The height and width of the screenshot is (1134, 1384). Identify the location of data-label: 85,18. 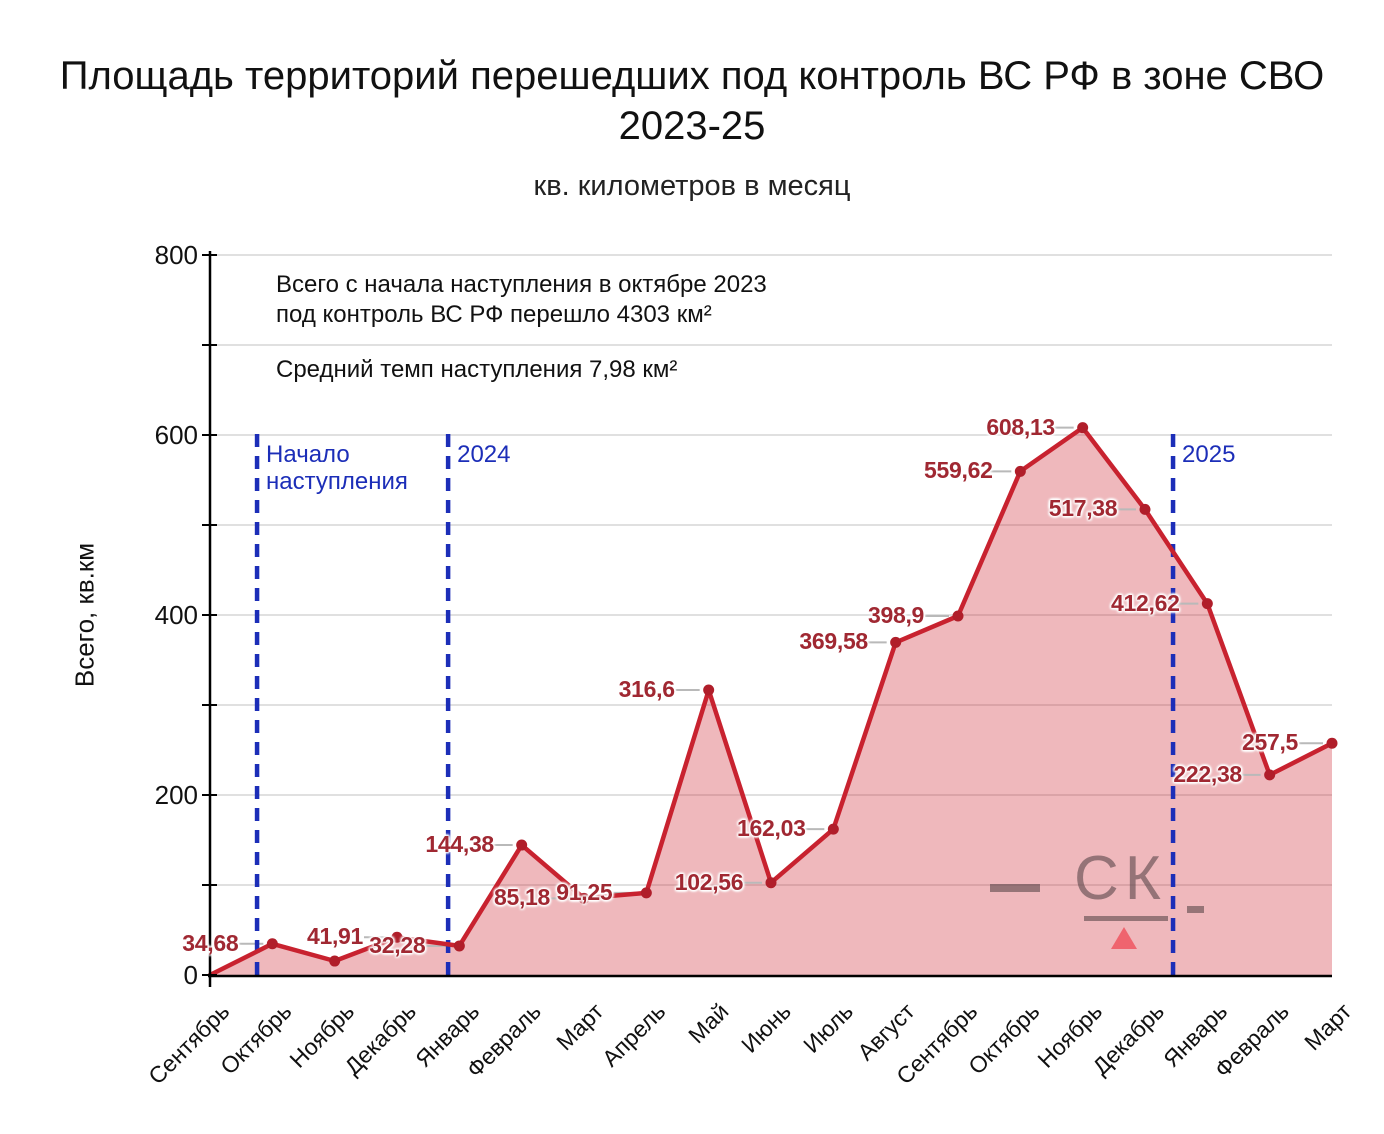
(522, 897).